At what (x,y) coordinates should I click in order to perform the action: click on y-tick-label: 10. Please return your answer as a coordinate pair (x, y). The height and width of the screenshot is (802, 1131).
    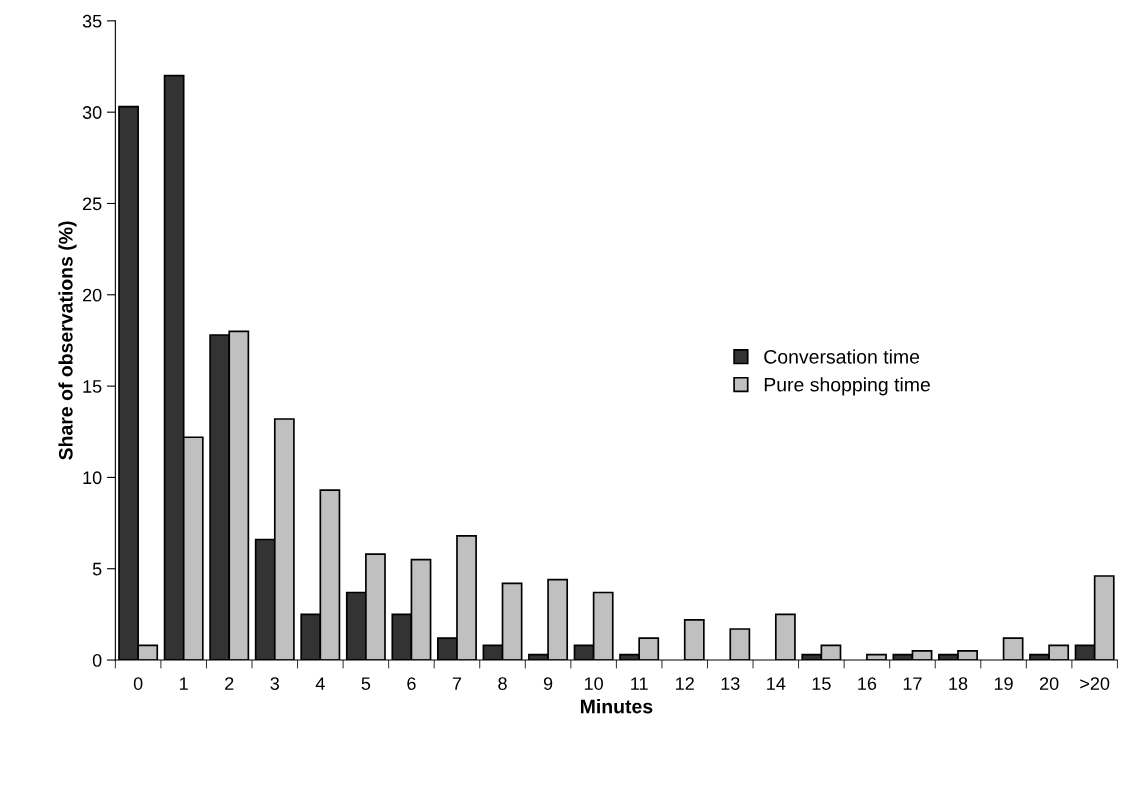
    Looking at the image, I should click on (92, 478).